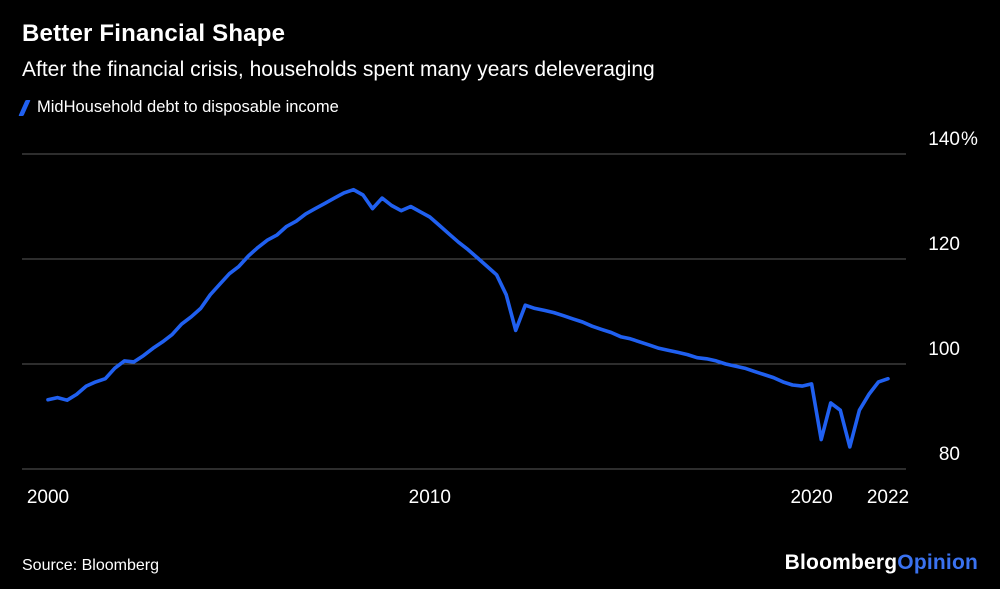  What do you see at coordinates (188, 107) in the screenshot?
I see `legend-label: MidHousehold debt to disposable income` at bounding box center [188, 107].